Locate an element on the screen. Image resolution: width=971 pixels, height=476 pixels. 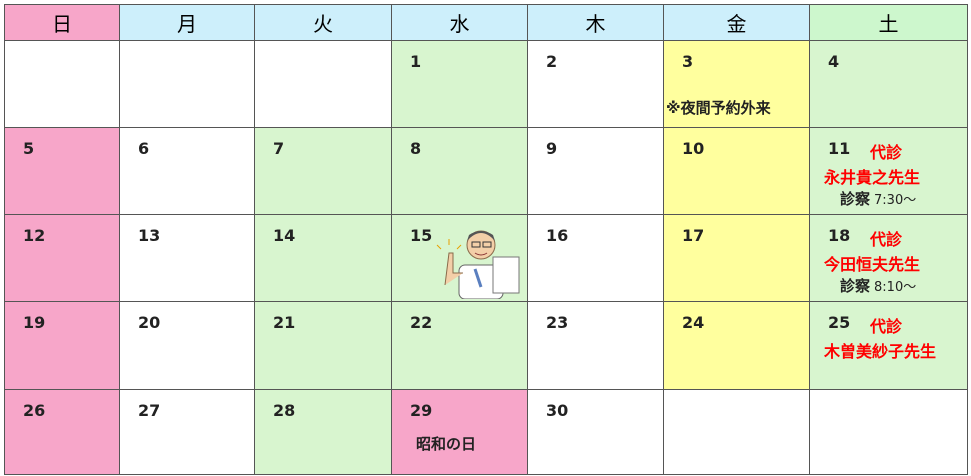
day-cell: 2 is located at coordinates (595, 84).